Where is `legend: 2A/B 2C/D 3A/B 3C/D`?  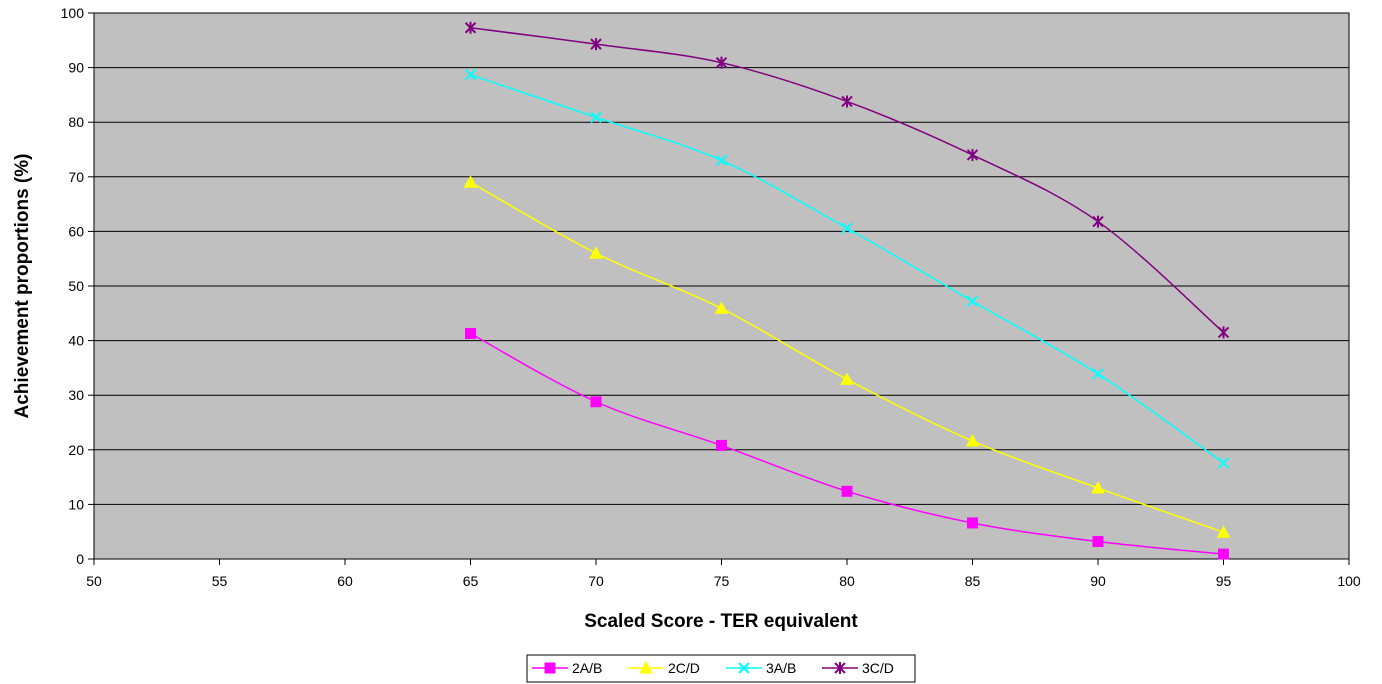
legend: 2A/B 2C/D 3A/B 3C/D is located at coordinates (721, 668).